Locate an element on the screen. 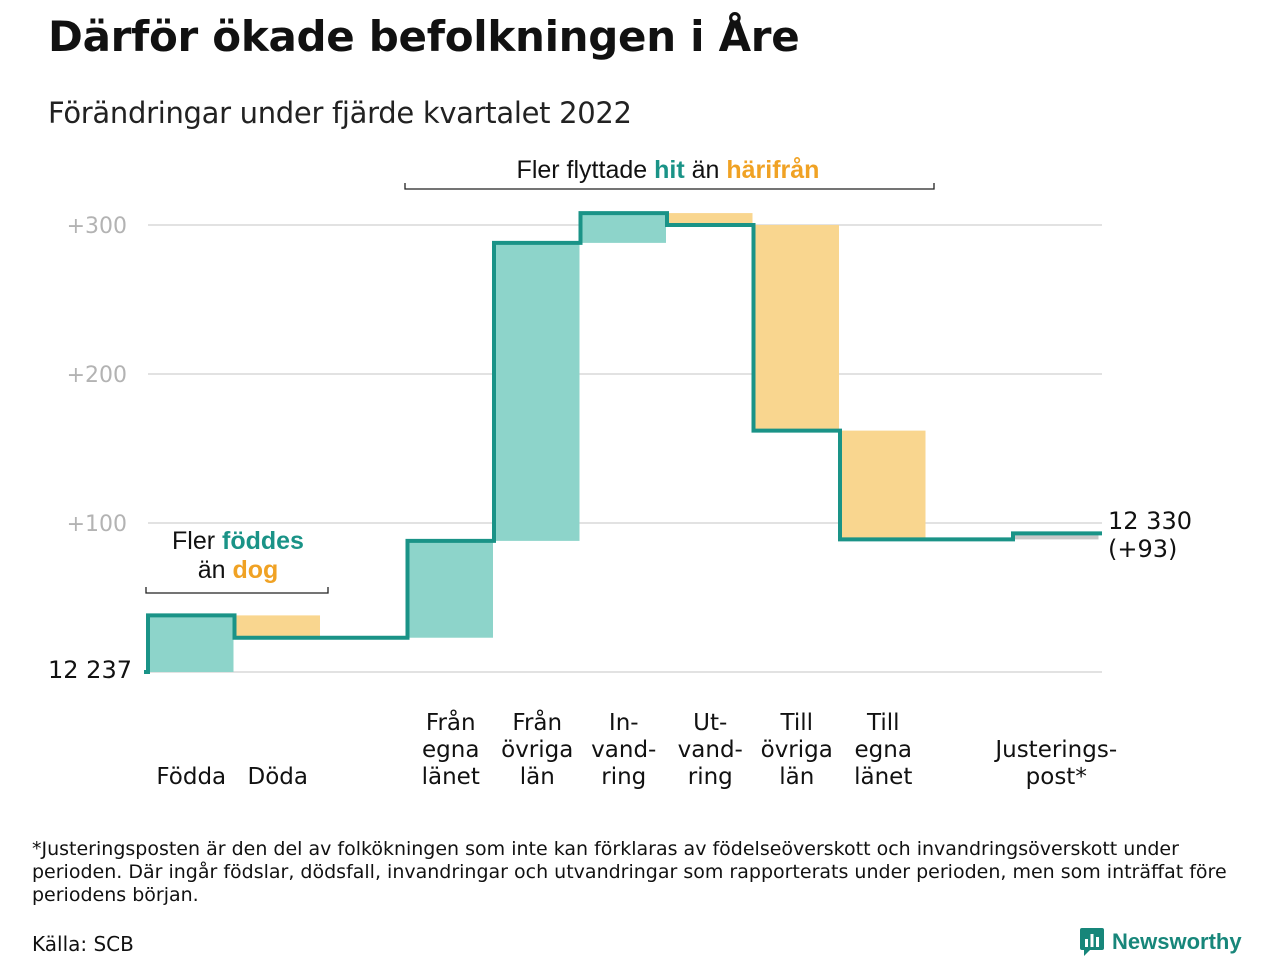 The image size is (1280, 960). chart-title: Därför ökade befolkningen i Åre is located at coordinates (424, 36).